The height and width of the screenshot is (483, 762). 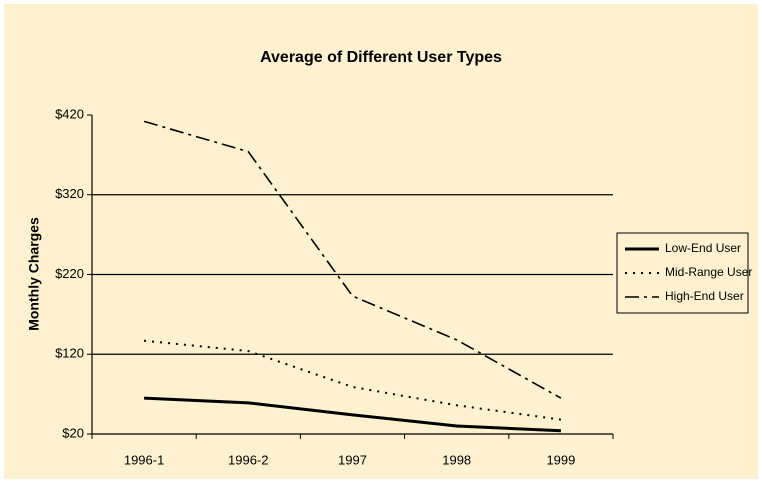 I want to click on legend: Low-End User Mid-Range User High-End User, so click(x=684, y=273).